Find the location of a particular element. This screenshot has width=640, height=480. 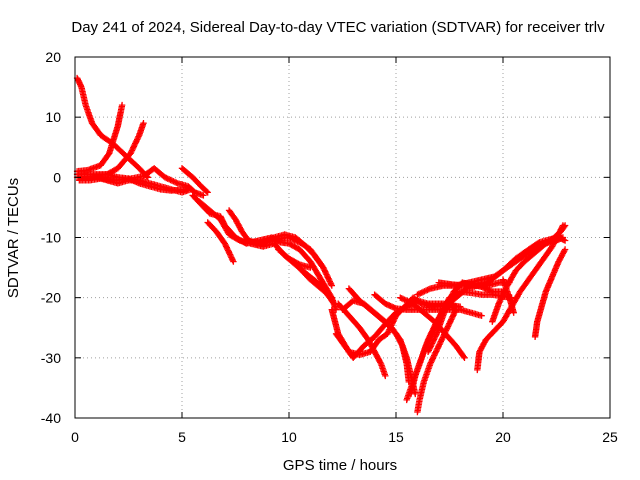

y-tick-label: 0 is located at coordinates (57, 177).